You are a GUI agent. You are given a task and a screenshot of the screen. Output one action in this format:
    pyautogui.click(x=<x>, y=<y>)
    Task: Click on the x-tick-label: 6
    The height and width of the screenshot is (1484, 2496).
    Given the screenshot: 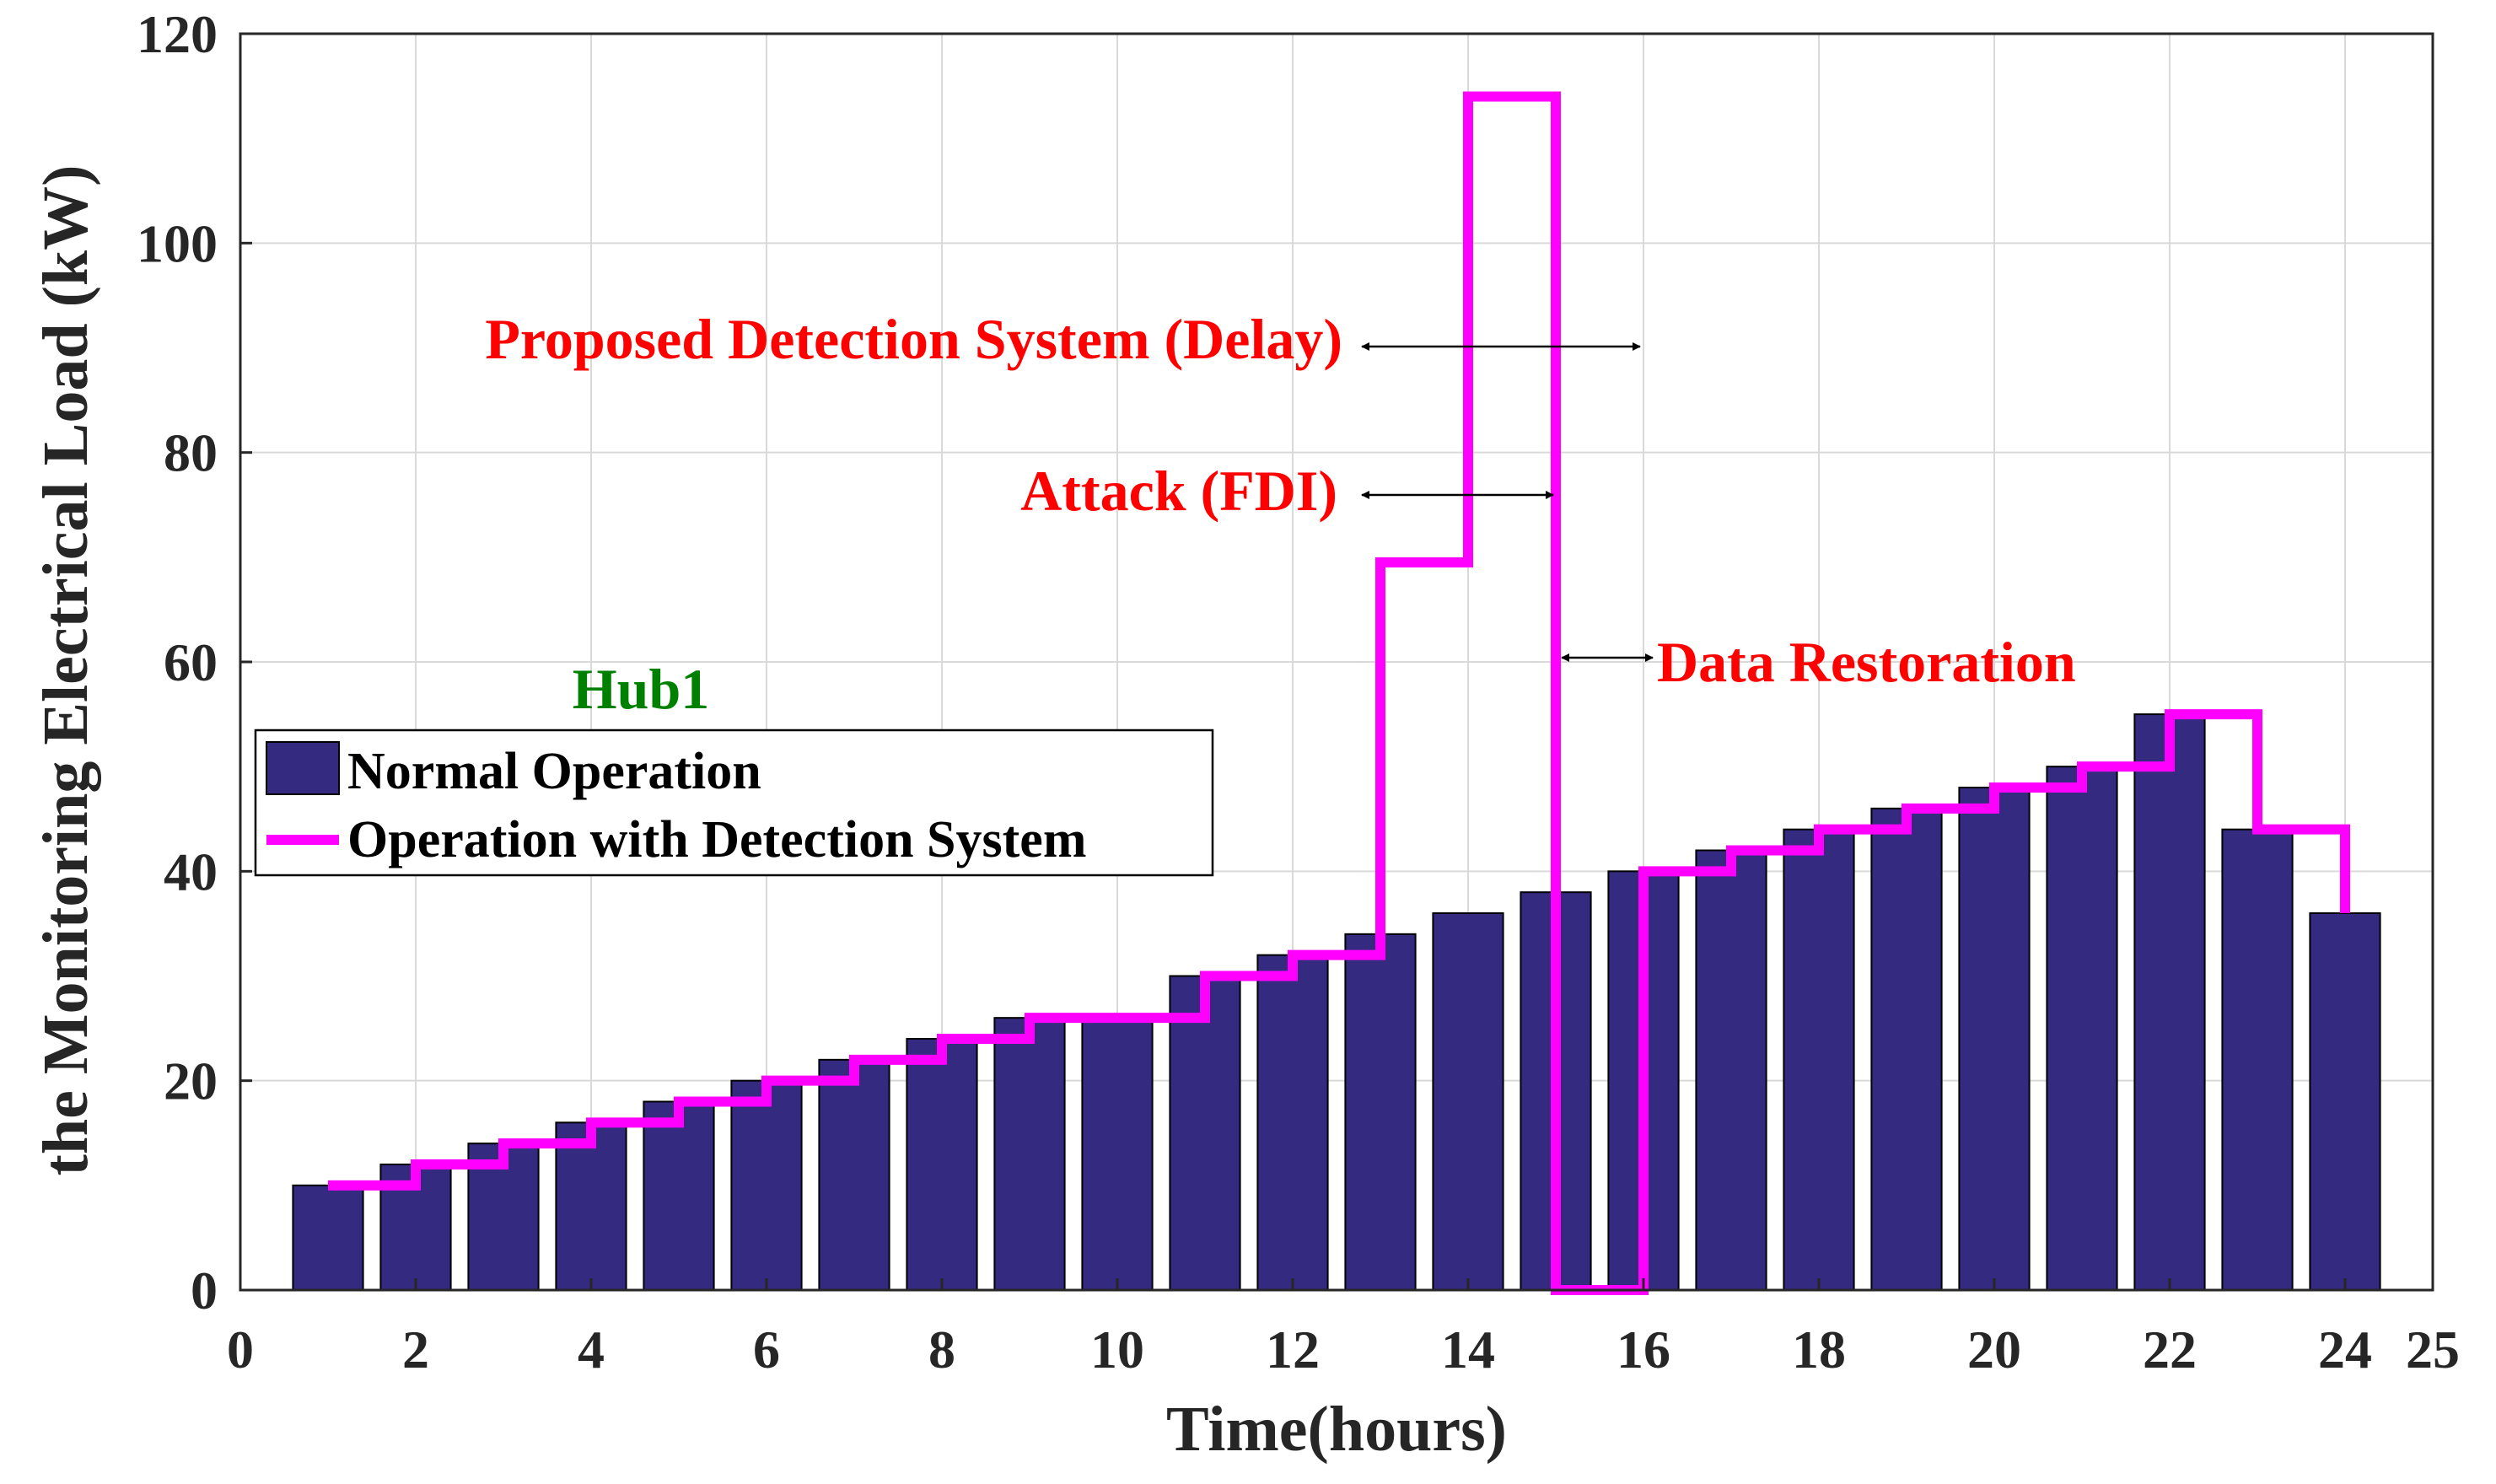 What is the action you would take?
    pyautogui.click(x=767, y=1349)
    